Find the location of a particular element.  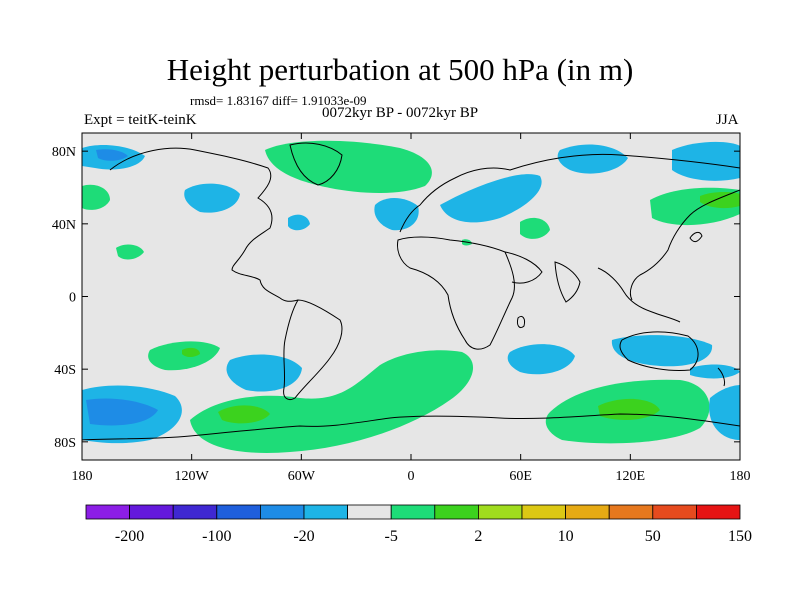

season-label: JJA is located at coordinates (727, 120).